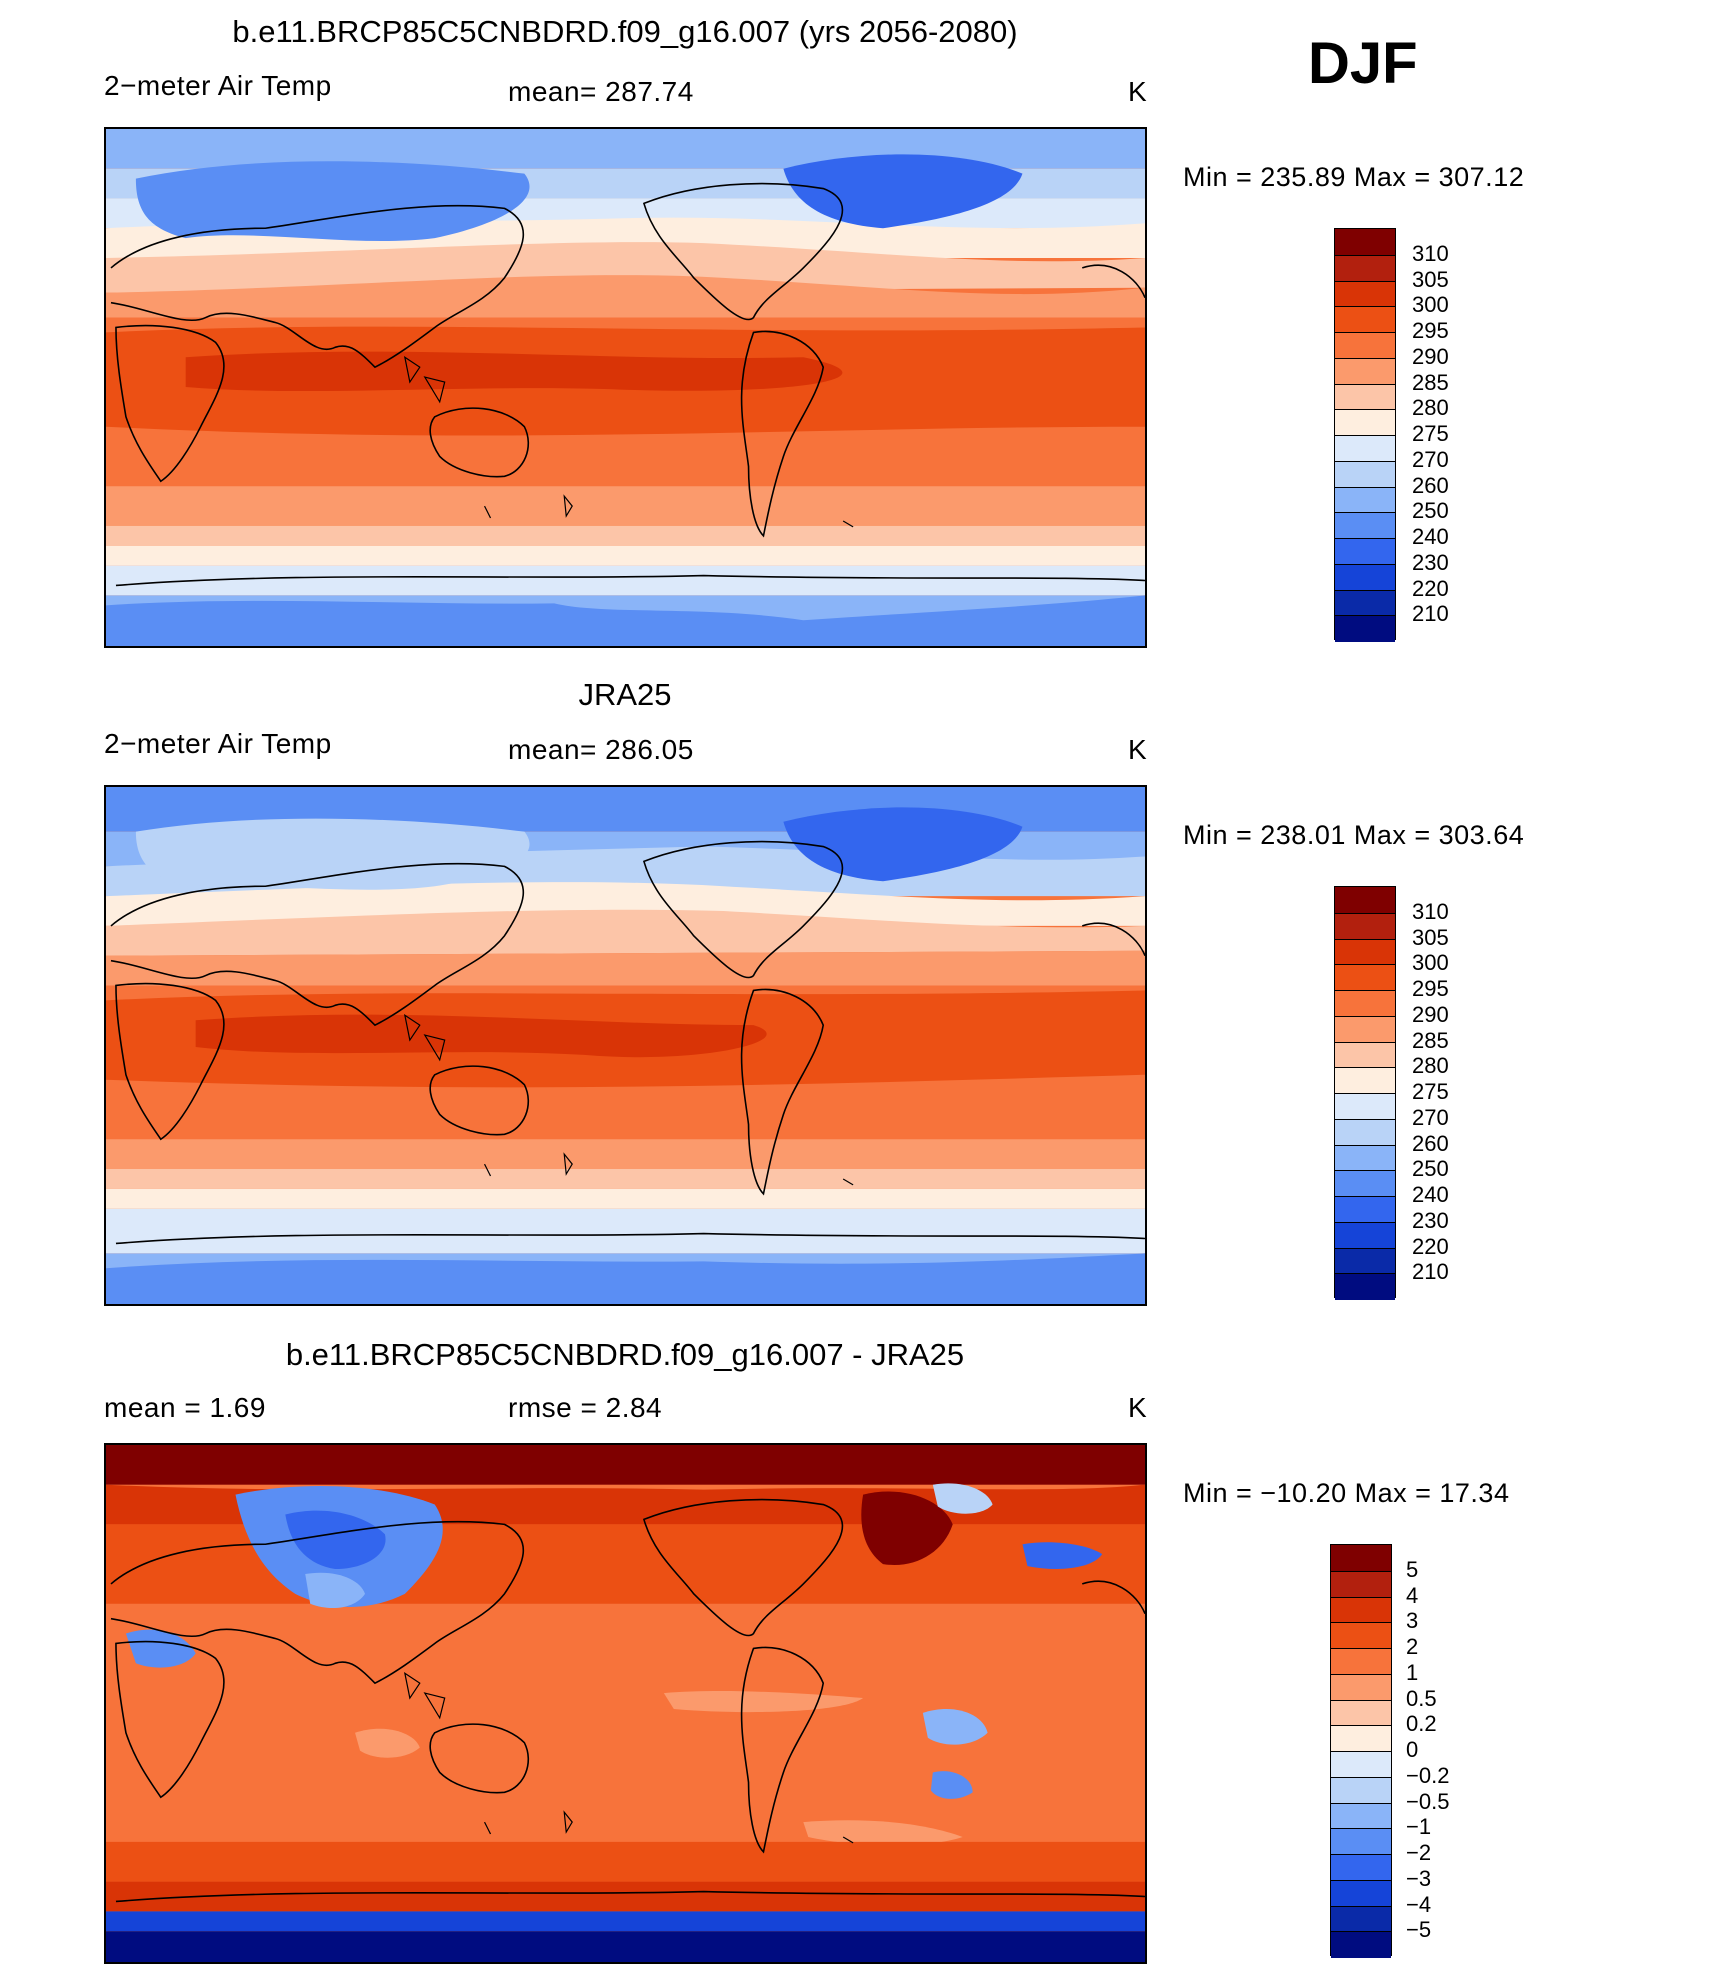 This screenshot has width=1710, height=1975. What do you see at coordinates (1138, 91) in the screenshot?
I see `panel-1-unit-label: K` at bounding box center [1138, 91].